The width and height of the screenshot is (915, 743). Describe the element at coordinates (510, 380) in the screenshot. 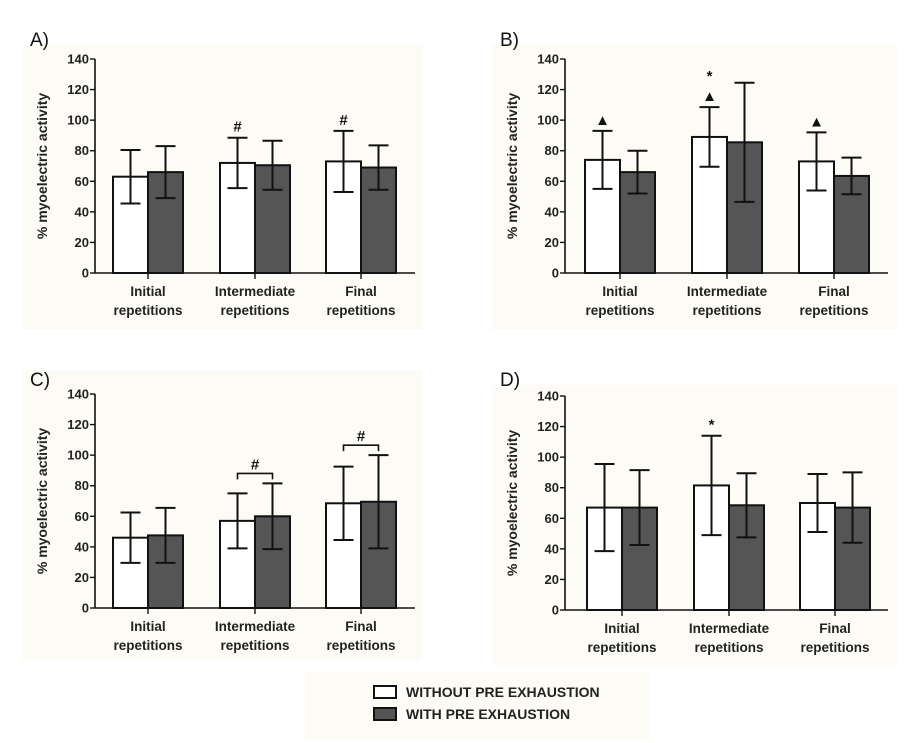

I see `panel-label: D)` at that location.